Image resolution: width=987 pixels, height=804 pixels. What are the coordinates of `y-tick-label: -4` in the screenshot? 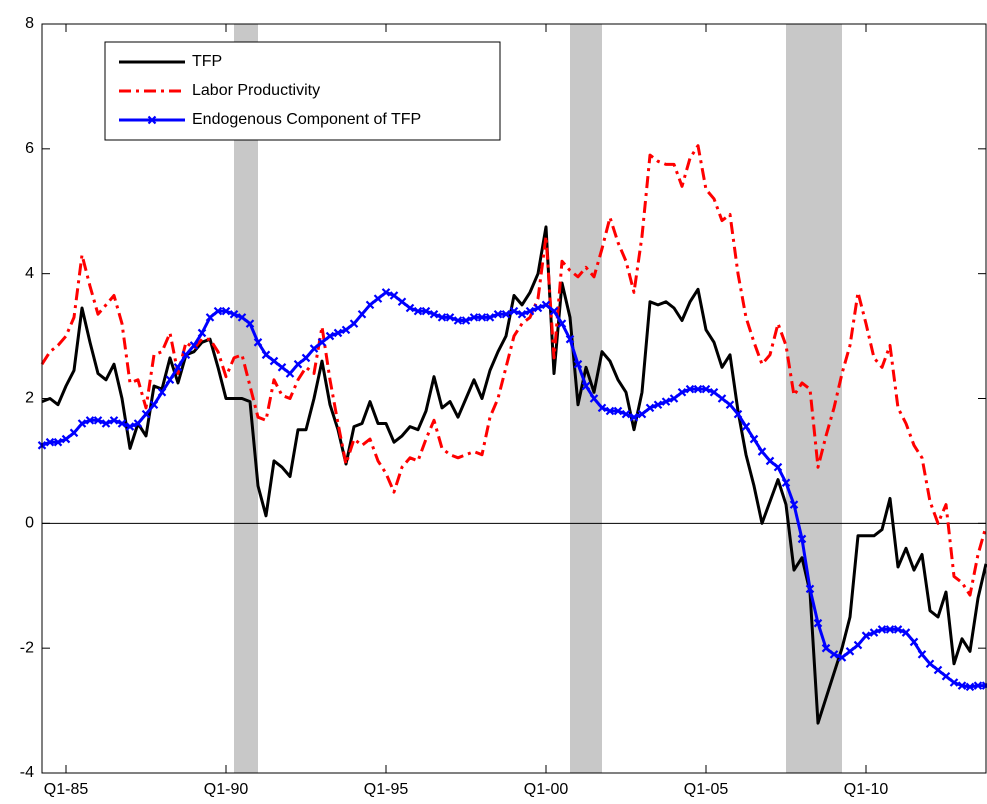 It's located at (27, 772).